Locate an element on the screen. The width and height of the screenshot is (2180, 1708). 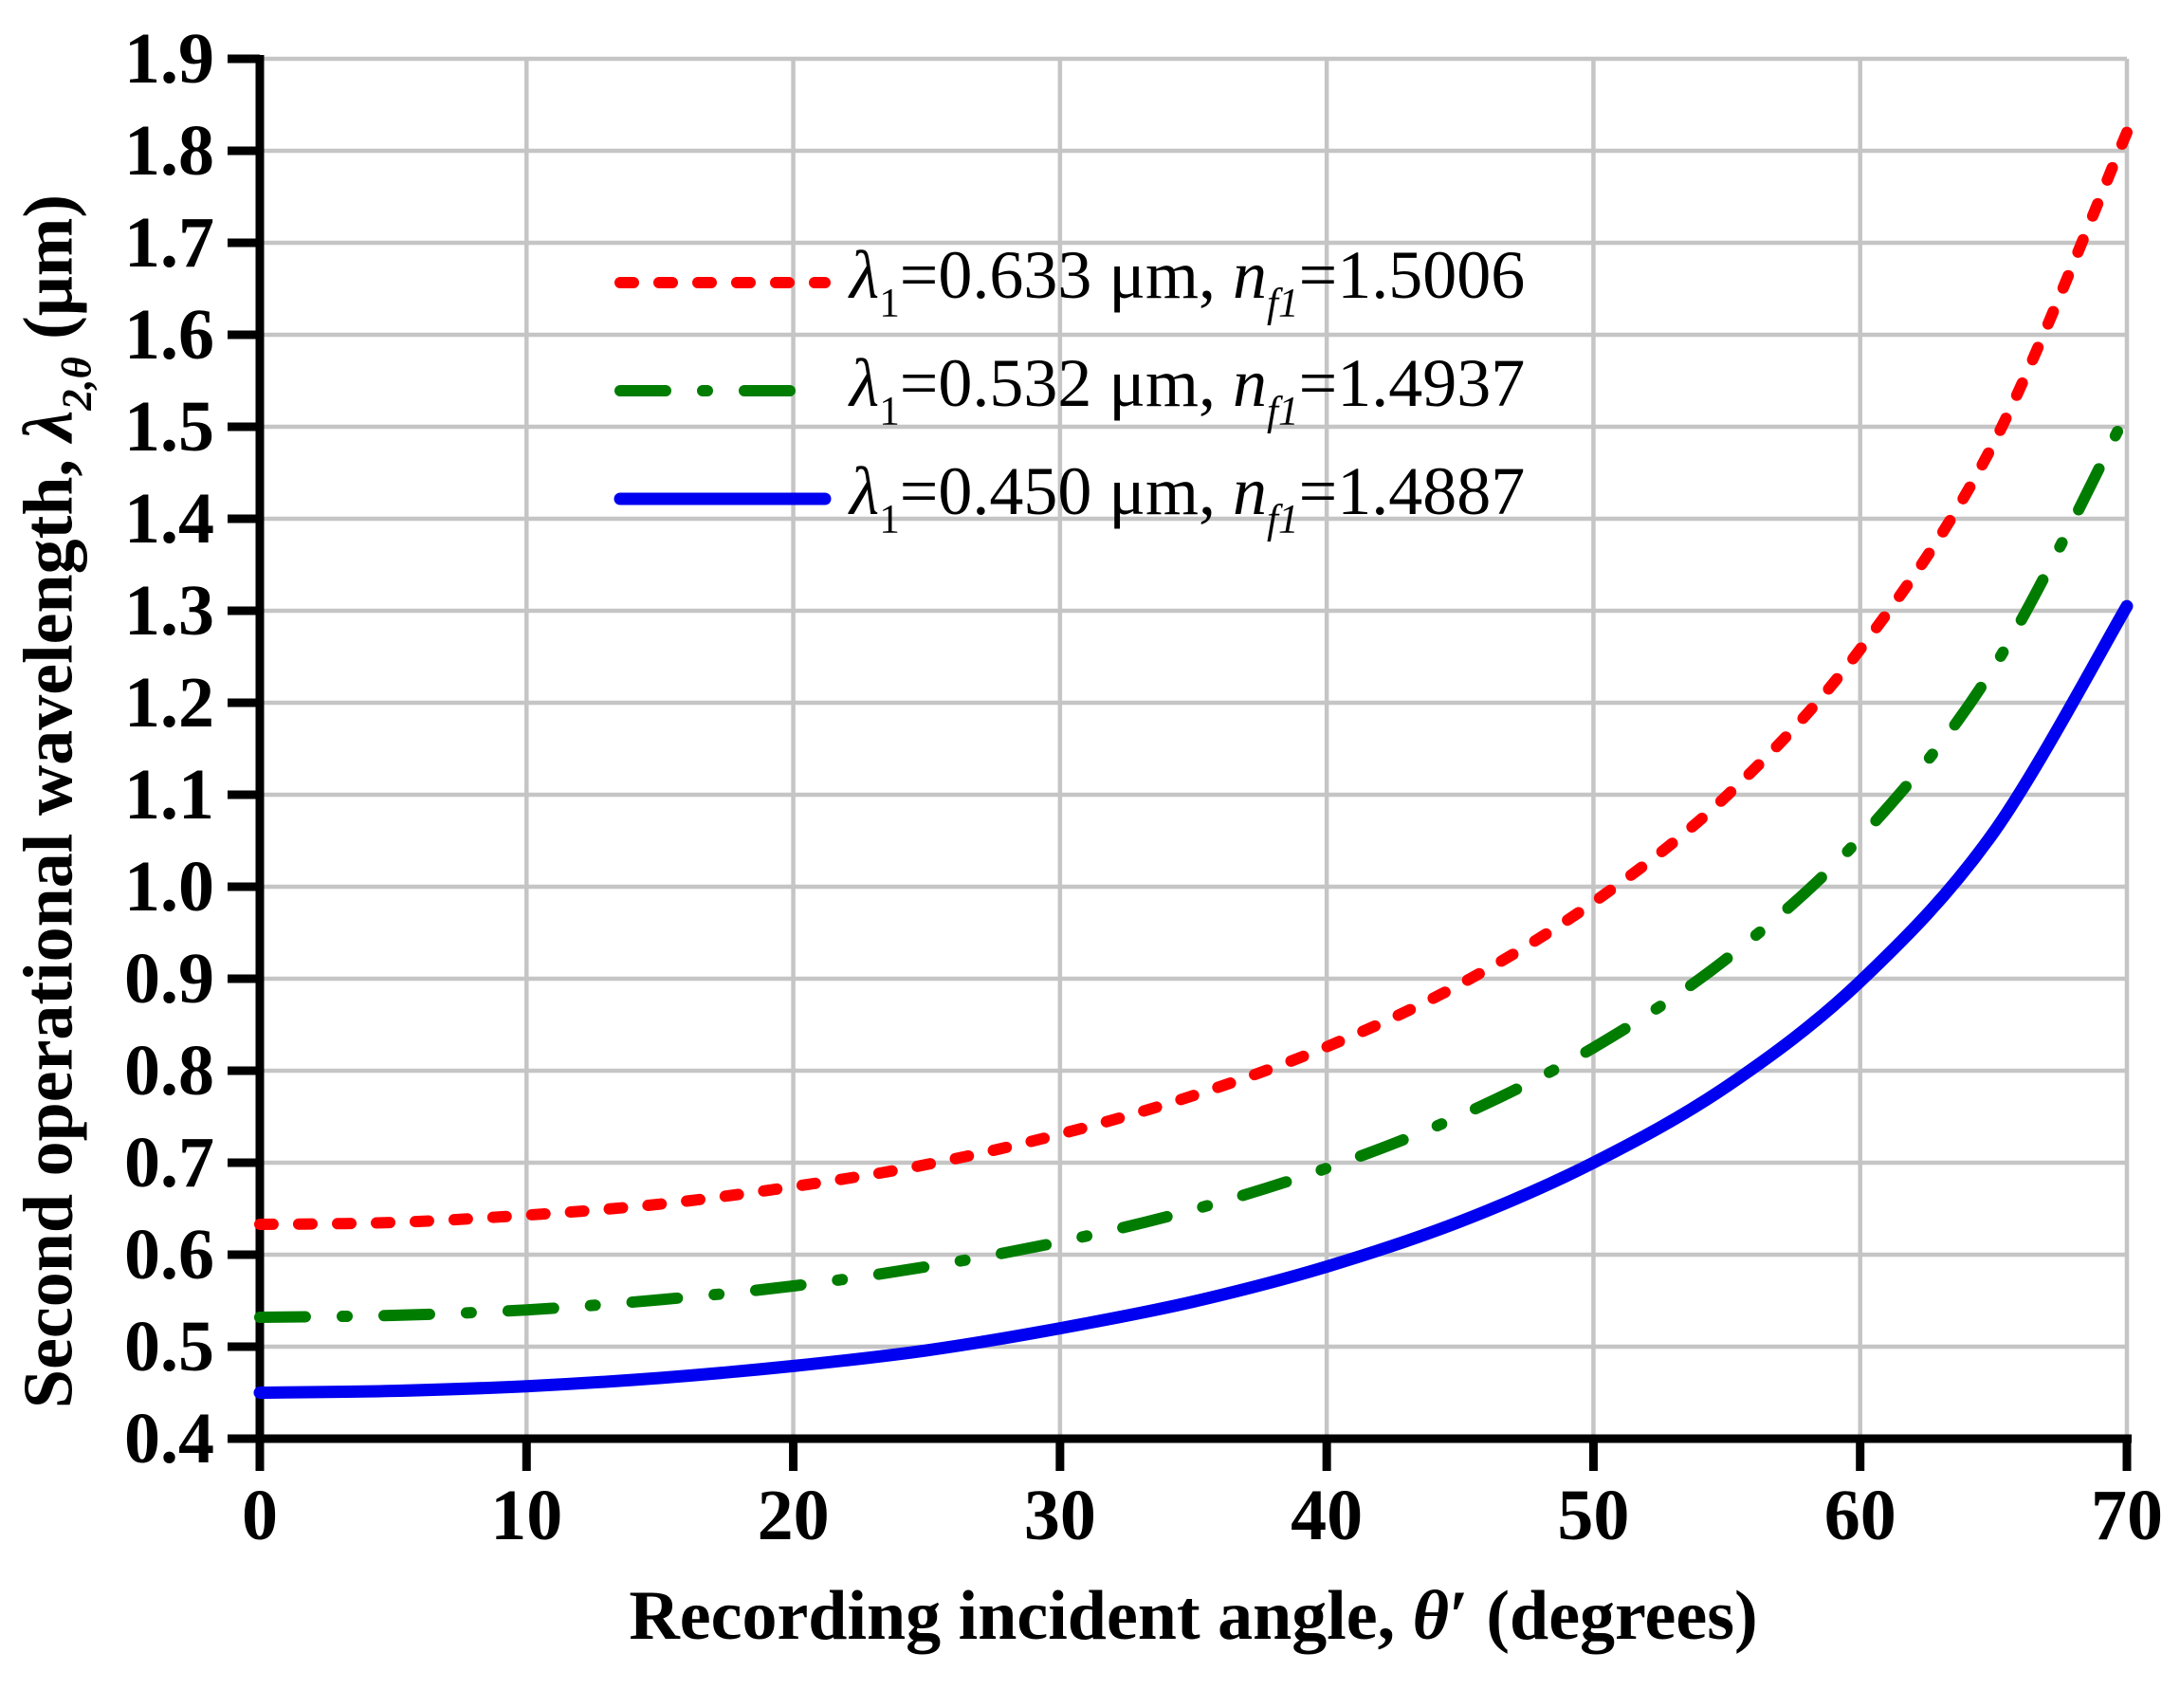
y-tick-label: 0.6 is located at coordinates (169, 1255).